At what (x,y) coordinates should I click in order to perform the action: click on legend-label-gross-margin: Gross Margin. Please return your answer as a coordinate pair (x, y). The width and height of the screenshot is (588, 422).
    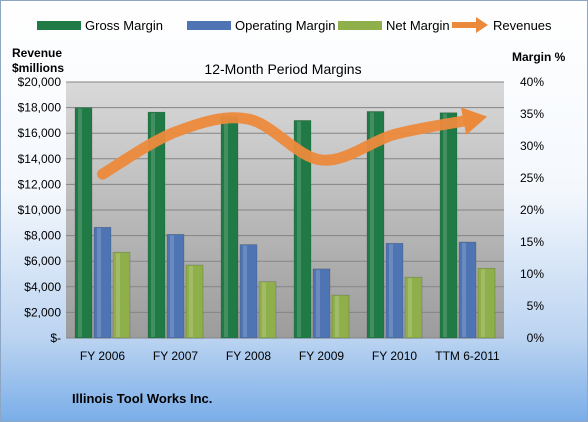
    Looking at the image, I should click on (124, 25).